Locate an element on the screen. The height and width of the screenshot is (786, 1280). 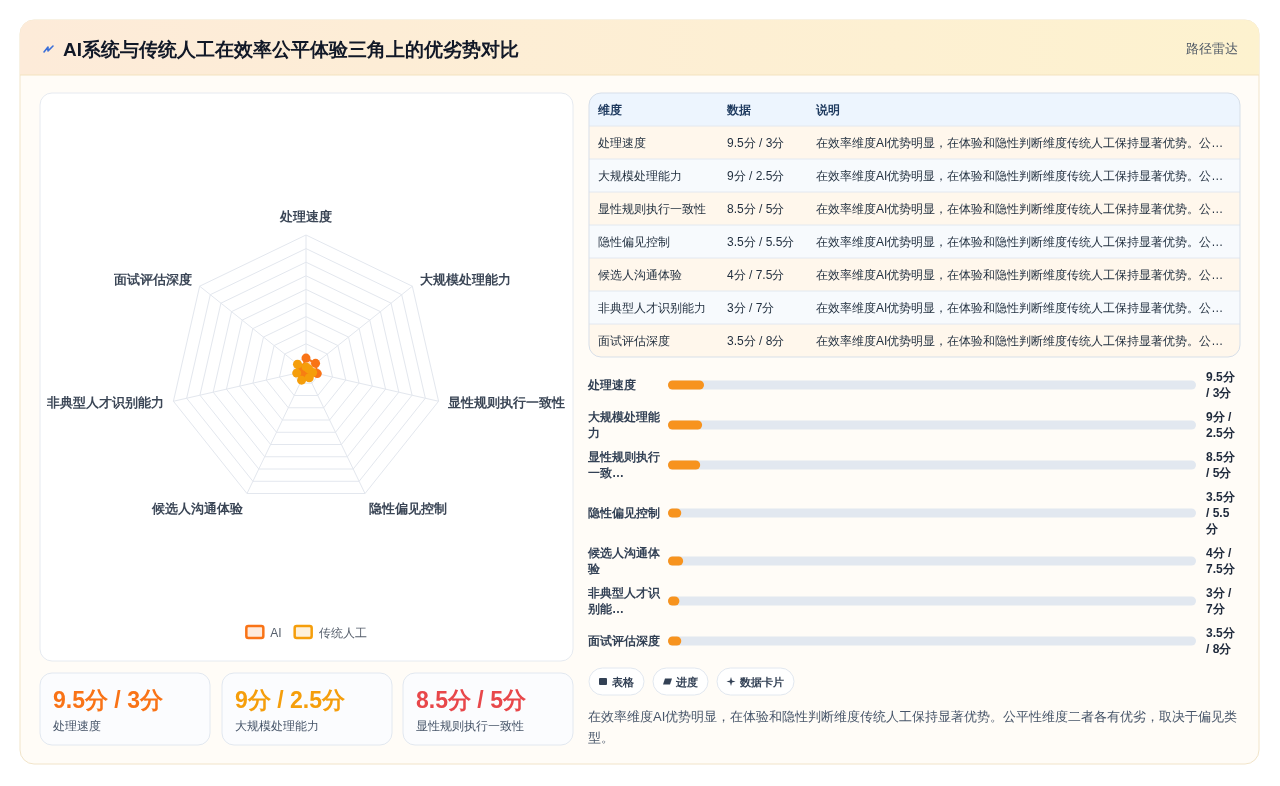
data-label: 4分 / 7.5分 is located at coordinates (1221, 561).